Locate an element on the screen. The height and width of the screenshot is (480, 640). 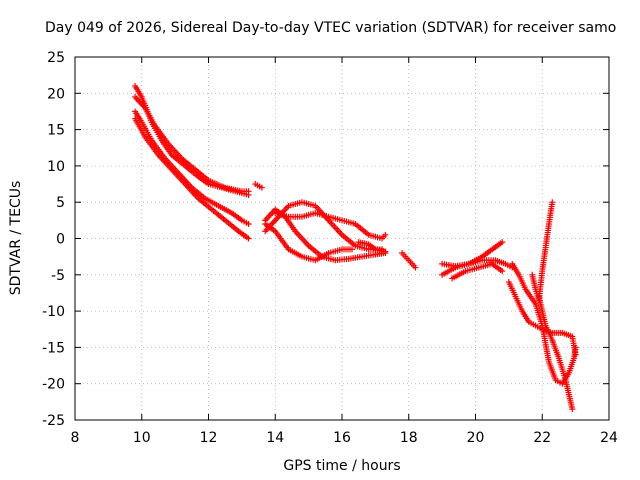
y-tick-label: -15 is located at coordinates (53, 348).